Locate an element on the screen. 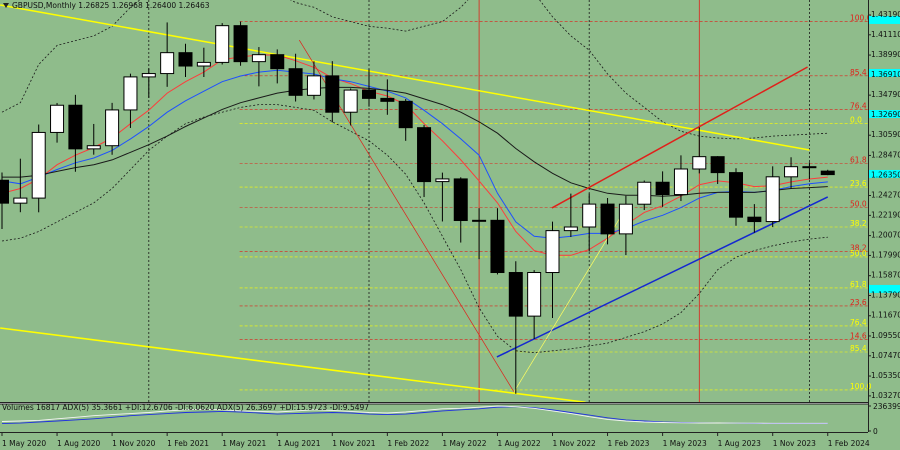  y-tick-label: 1.38990 is located at coordinates (885, 54).